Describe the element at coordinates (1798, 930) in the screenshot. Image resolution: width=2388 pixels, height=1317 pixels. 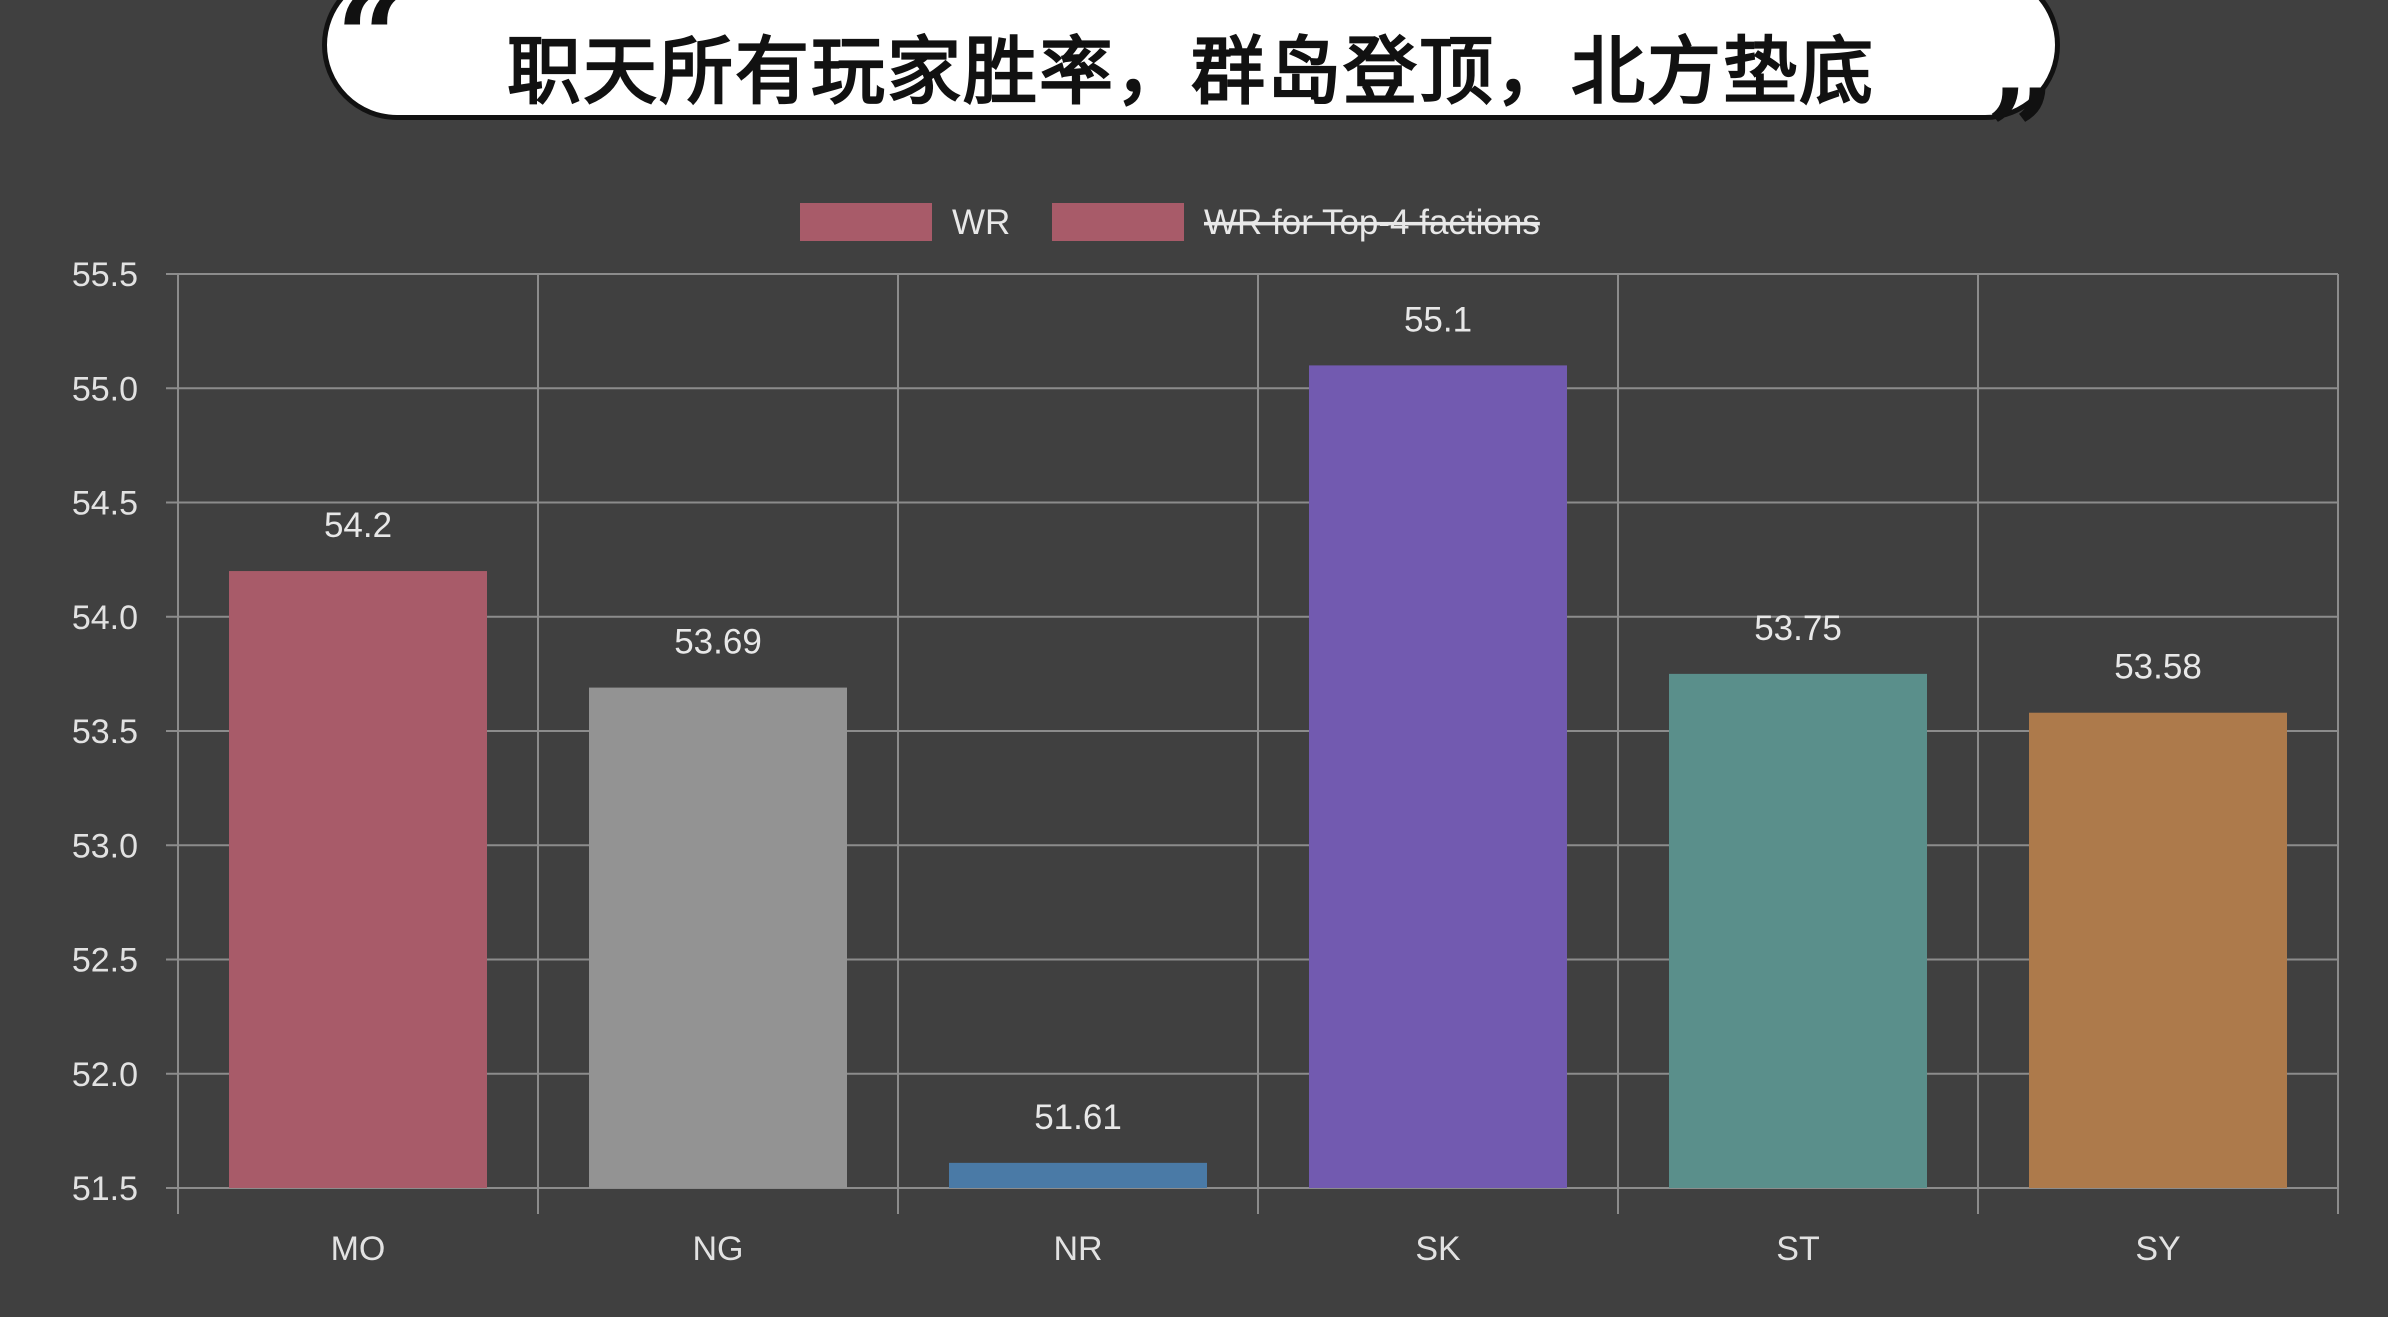
I see `bar-st` at that location.